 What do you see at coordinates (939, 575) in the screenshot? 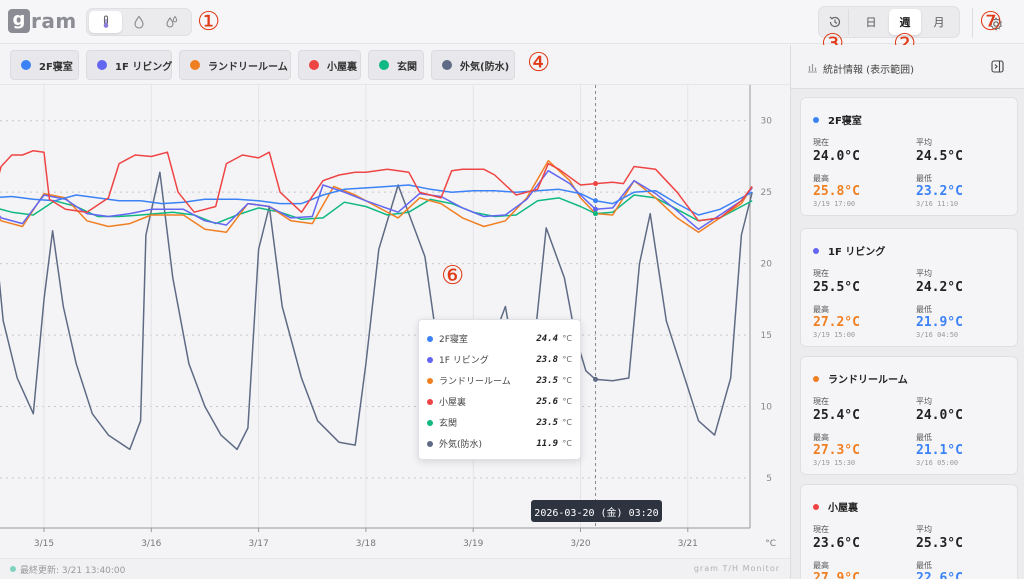
I see `min-value: 22.6°C` at bounding box center [939, 575].